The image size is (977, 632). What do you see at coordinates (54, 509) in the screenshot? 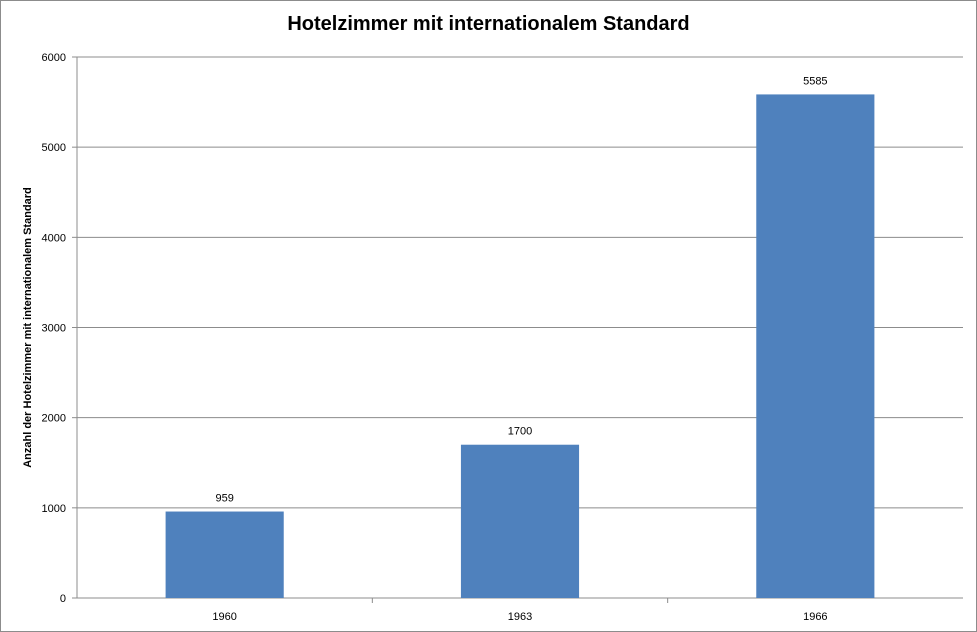
I see `y-tick-label: 1000` at bounding box center [54, 509].